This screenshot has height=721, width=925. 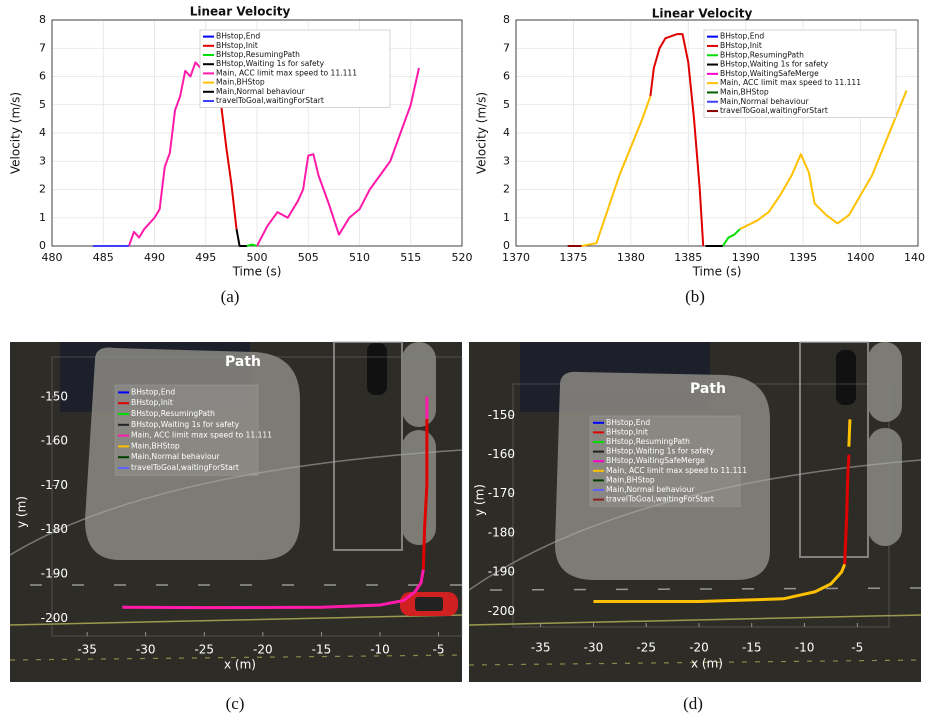 I want to click on x-tick-label: -5, so click(x=439, y=650).